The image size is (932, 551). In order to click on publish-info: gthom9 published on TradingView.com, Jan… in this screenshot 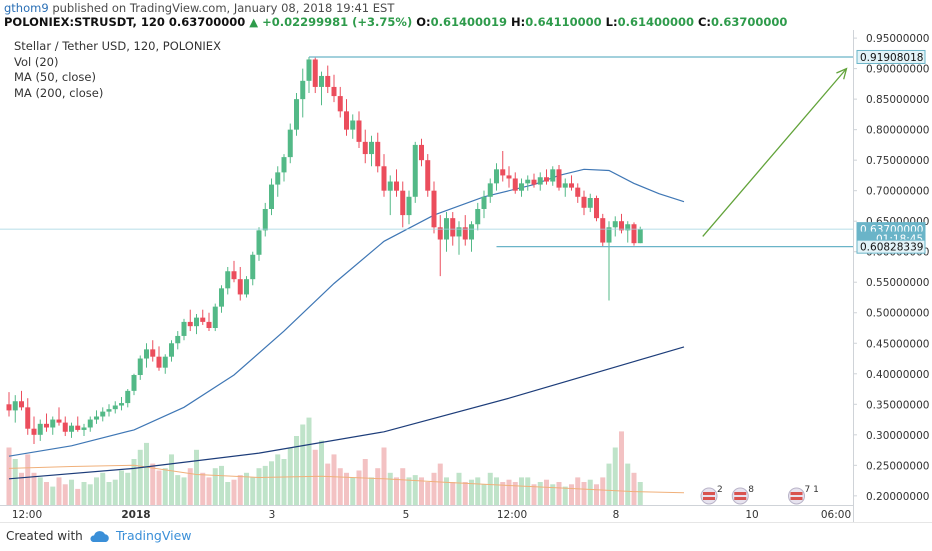, I will do `click(199, 8)`.